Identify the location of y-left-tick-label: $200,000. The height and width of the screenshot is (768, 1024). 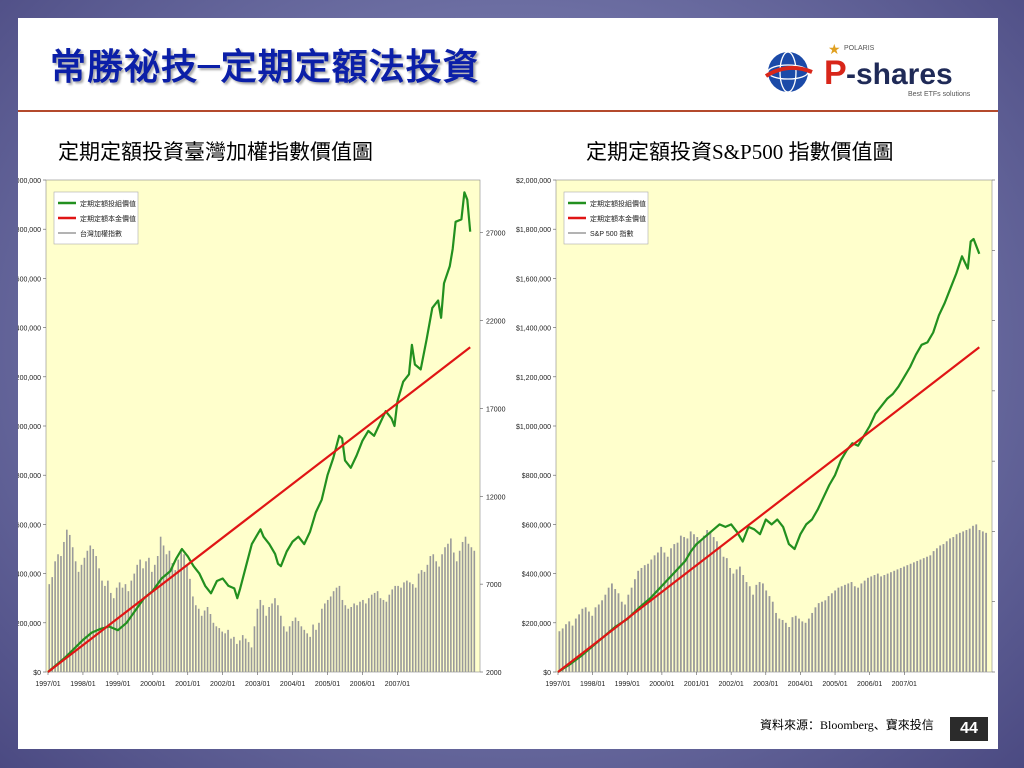
(536, 624).